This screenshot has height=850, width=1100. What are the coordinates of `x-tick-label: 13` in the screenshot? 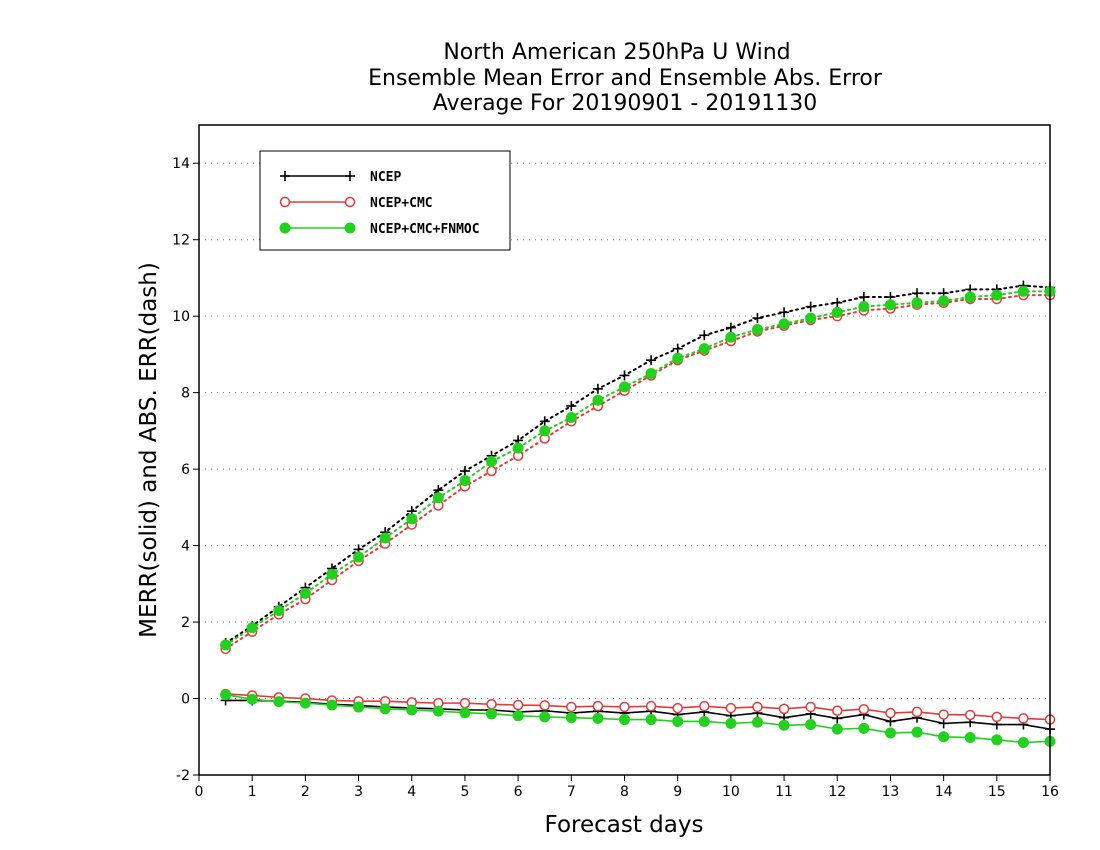 It's located at (891, 792).